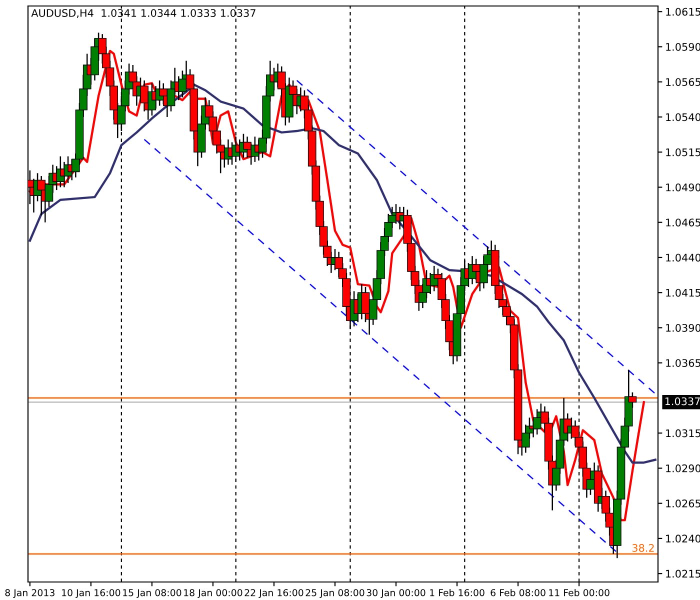 The height and width of the screenshot is (600, 700). I want to click on x-tick-label: 1 Feb 16:00, so click(457, 592).